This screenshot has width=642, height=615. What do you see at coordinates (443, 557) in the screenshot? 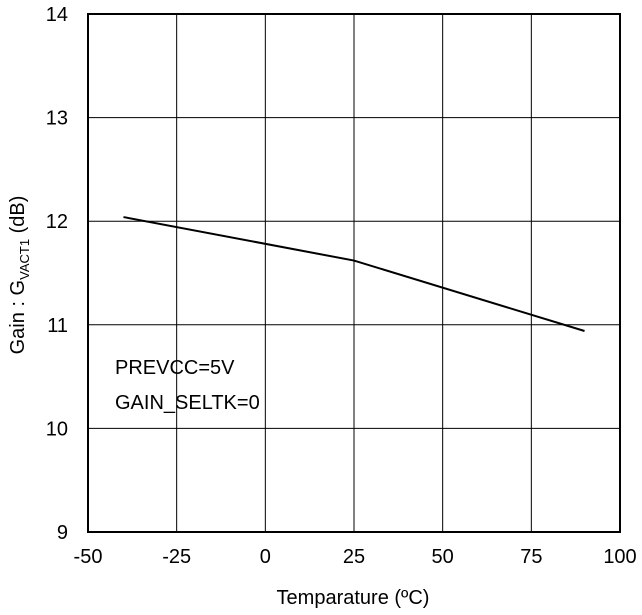
I see `x-tick-label: 50` at bounding box center [443, 557].